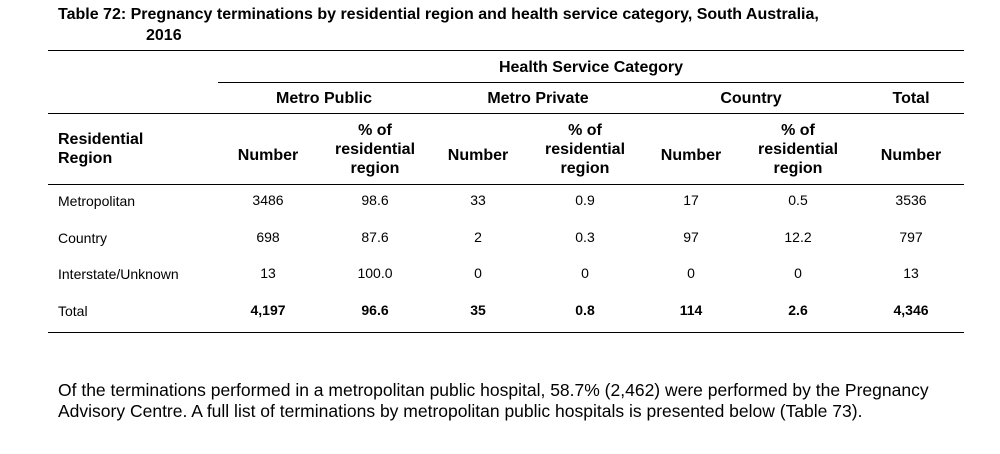  Describe the element at coordinates (97, 201) in the screenshot. I see `row-label-metropolitan: Metropolitan` at that location.